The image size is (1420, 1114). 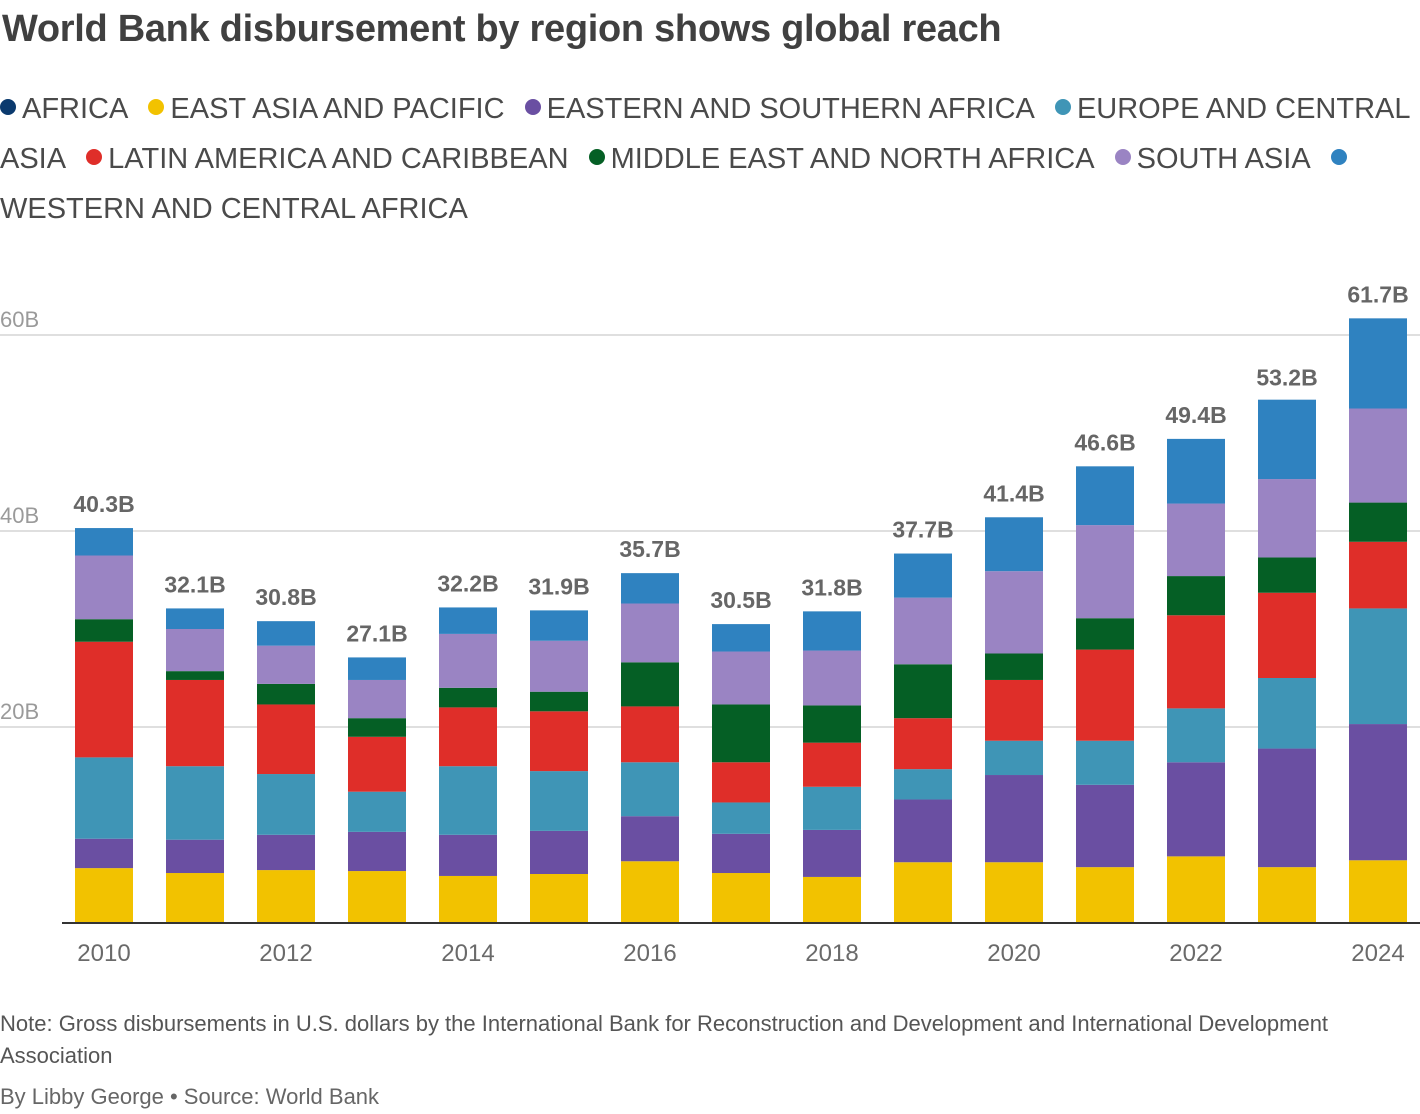 What do you see at coordinates (852, 159) in the screenshot?
I see `legend-label: MIDDLE EAST AND NORTH AFRICA` at bounding box center [852, 159].